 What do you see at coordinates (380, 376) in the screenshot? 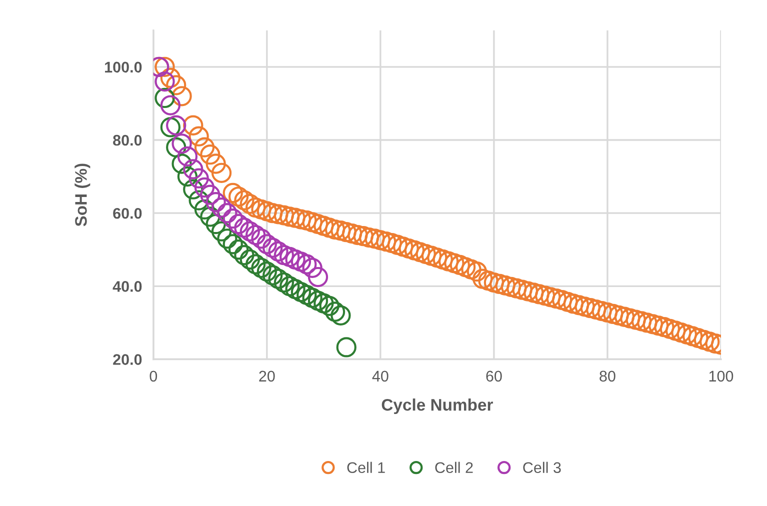
I see `x-tick-label: 40` at bounding box center [380, 376].